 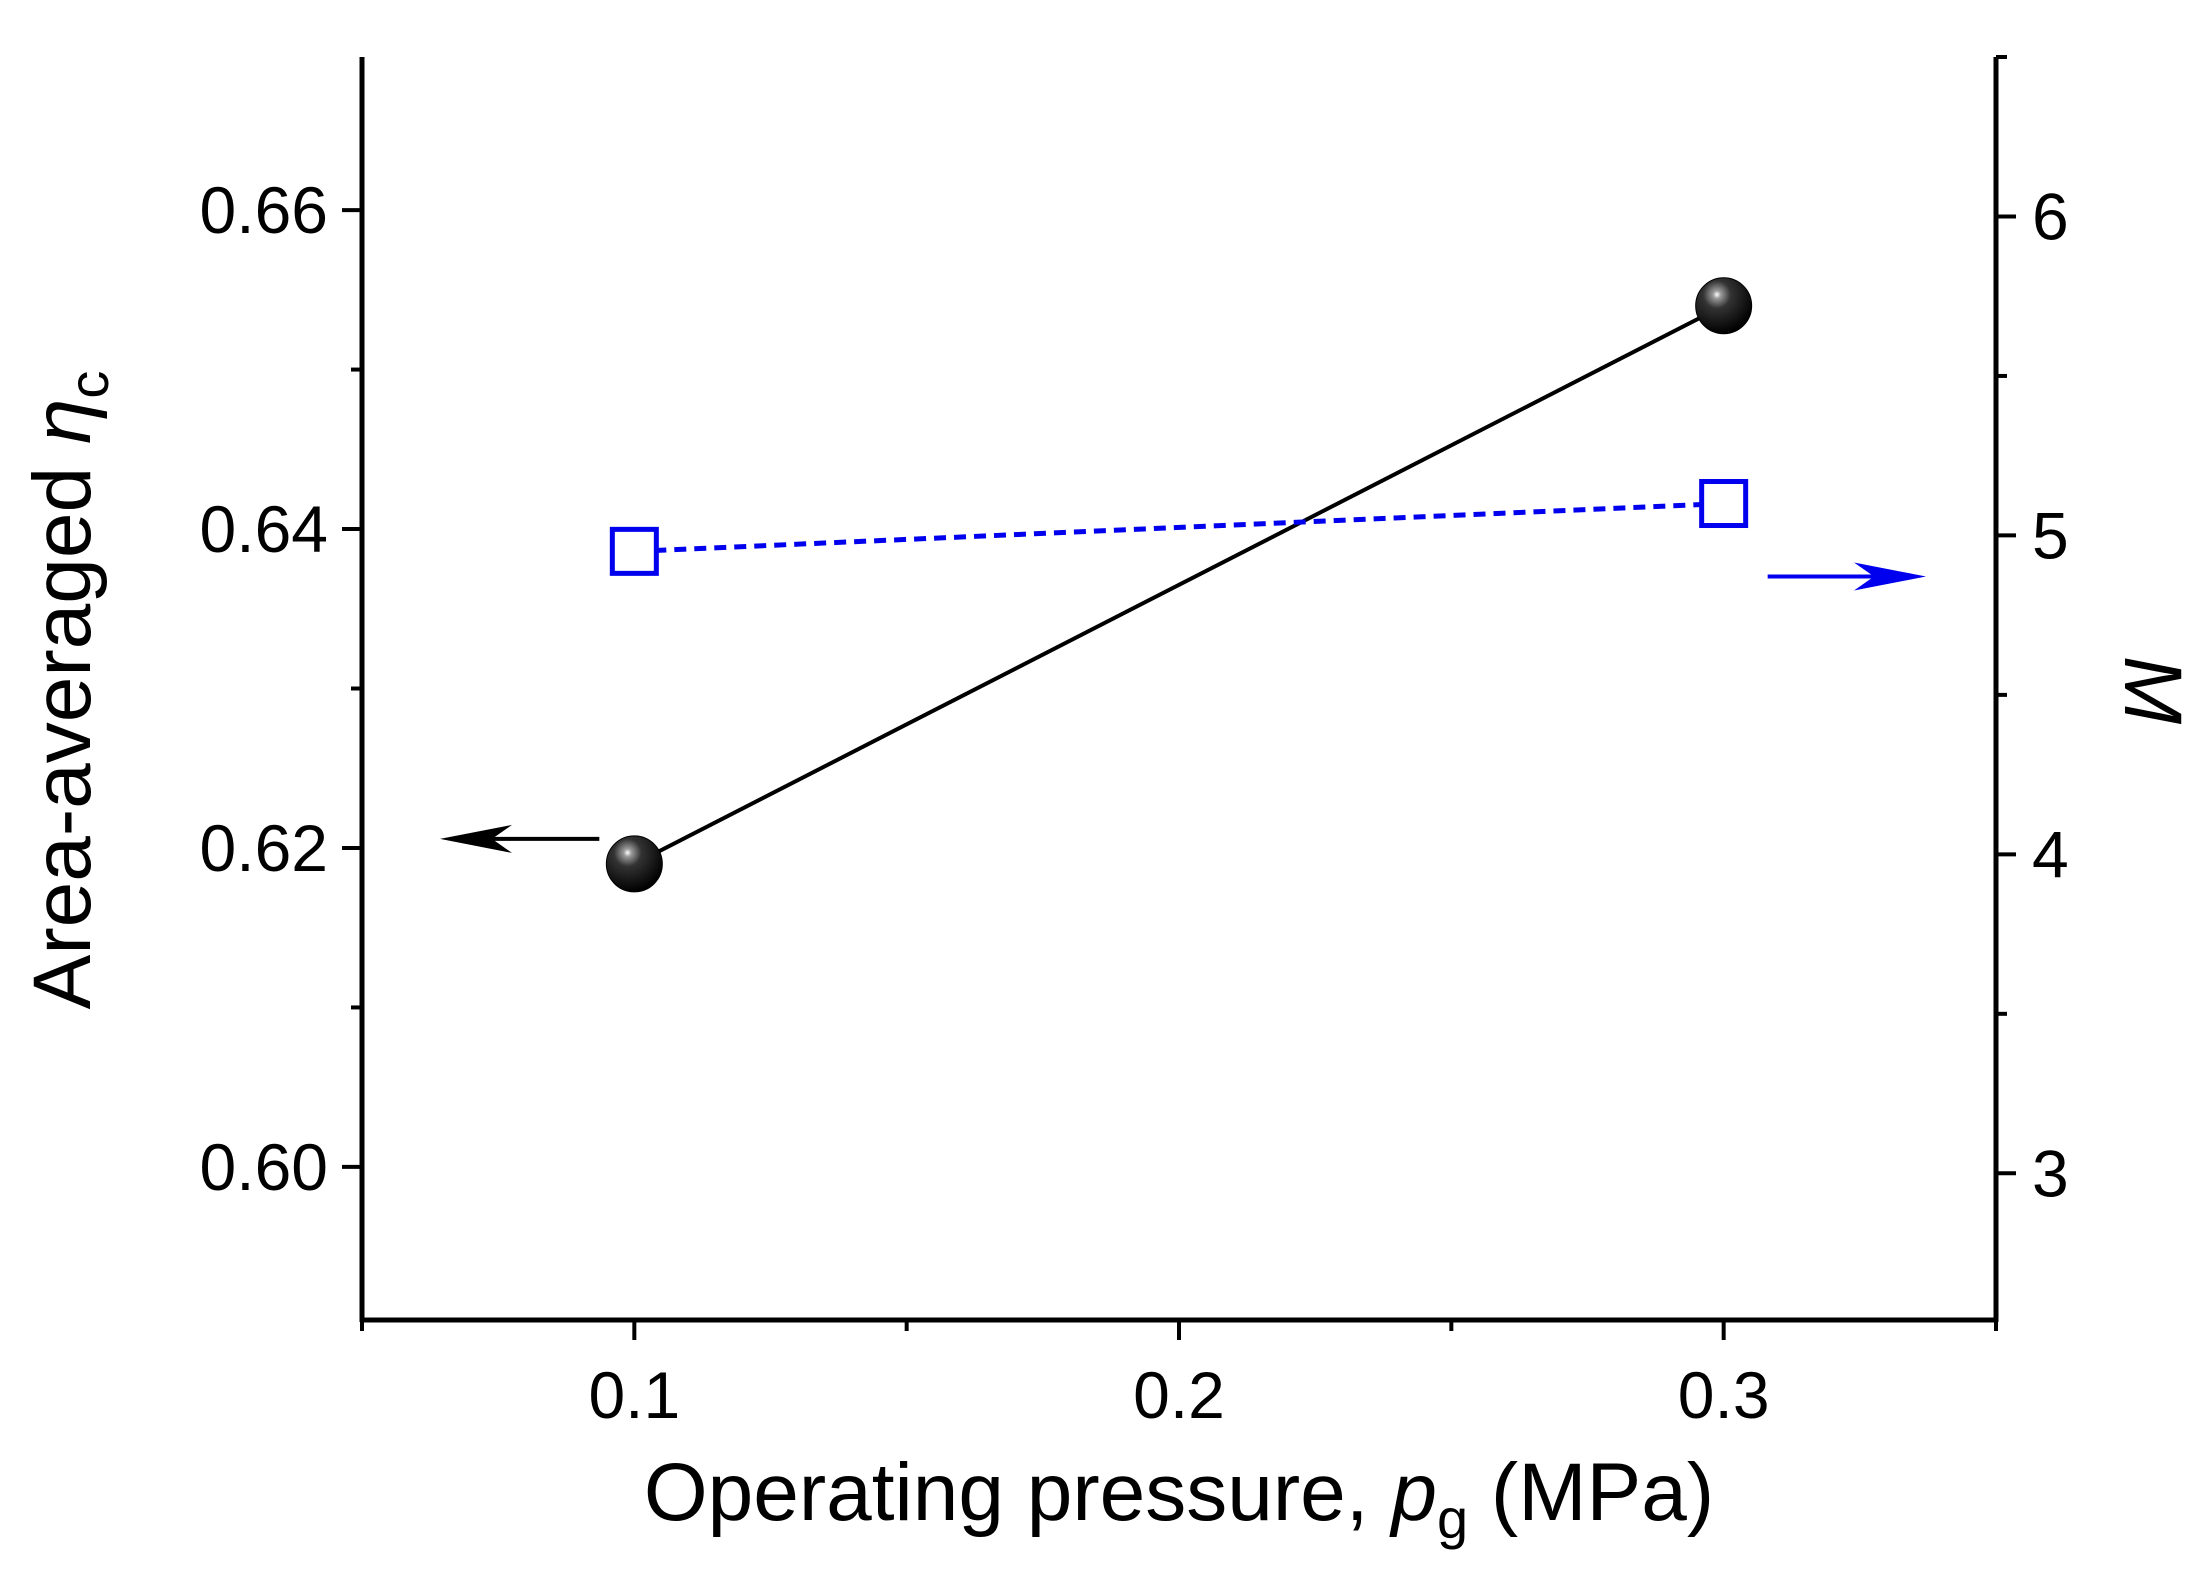 I want to click on x-tick-label: 0.1, so click(x=634, y=1395).